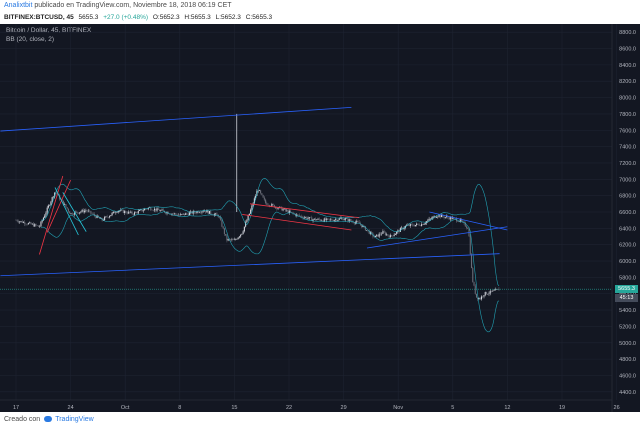 Image resolution: width=640 pixels, height=428 pixels. I want to click on y-tick-label: 7400.0, so click(627, 148).